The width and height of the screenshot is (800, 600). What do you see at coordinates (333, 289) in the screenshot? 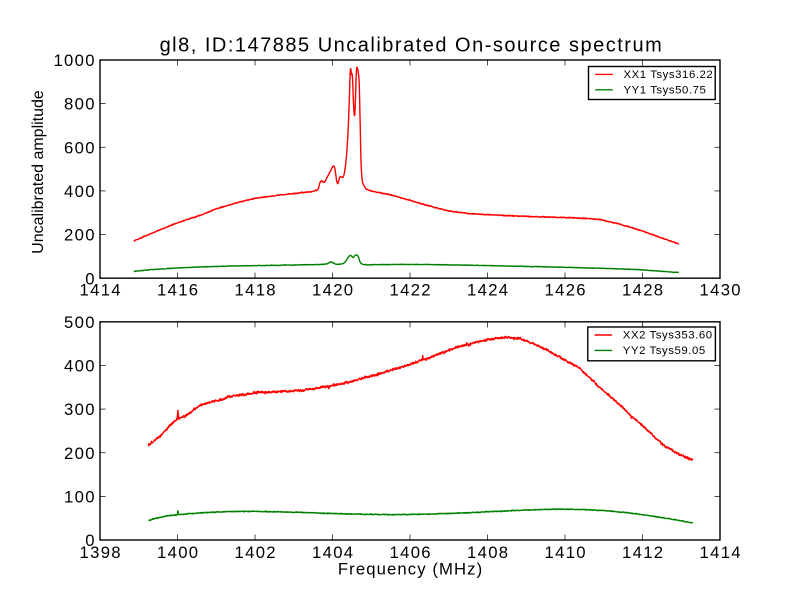
I see `svg-text: 1420` at bounding box center [333, 289].